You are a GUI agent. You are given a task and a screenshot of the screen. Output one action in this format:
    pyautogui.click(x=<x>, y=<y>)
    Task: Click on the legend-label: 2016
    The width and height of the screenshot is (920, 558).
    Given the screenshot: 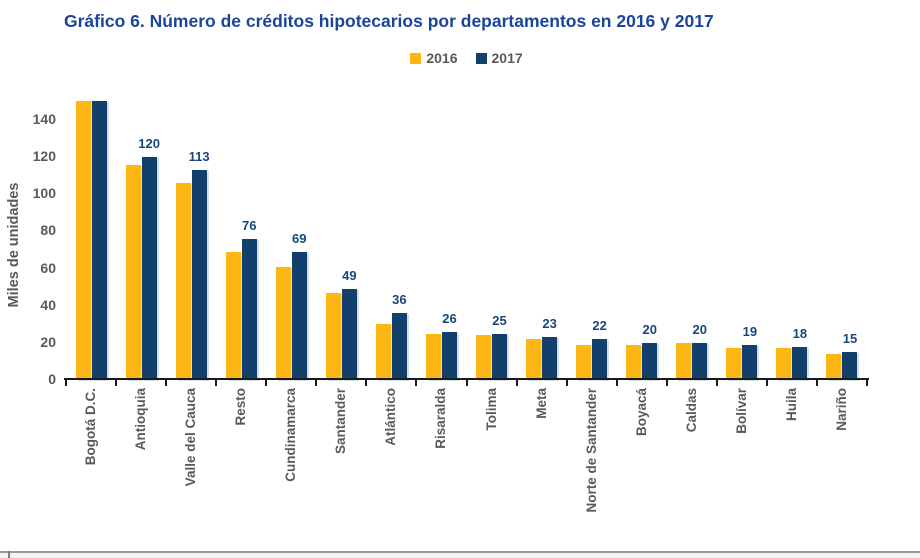 What is the action you would take?
    pyautogui.click(x=442, y=58)
    